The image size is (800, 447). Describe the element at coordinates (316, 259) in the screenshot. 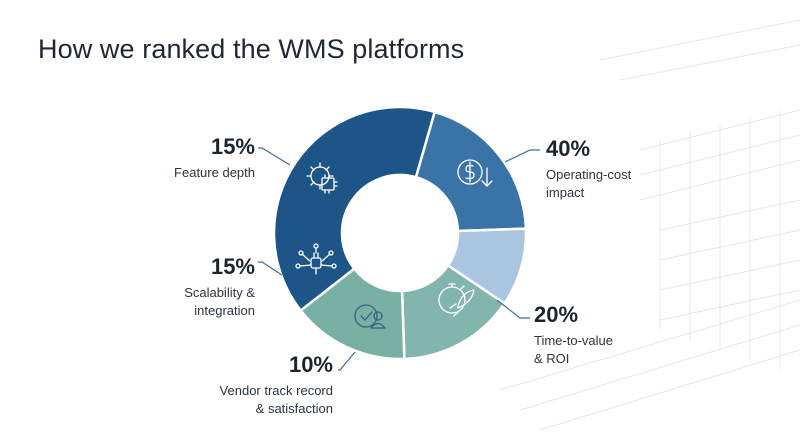

I see `network-plug-icon` at that location.